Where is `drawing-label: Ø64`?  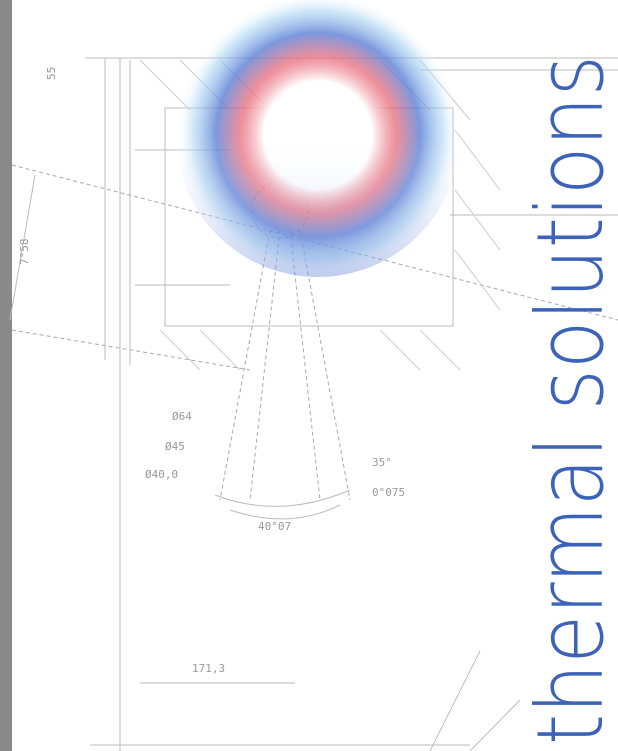 drawing-label: Ø64 is located at coordinates (182, 416).